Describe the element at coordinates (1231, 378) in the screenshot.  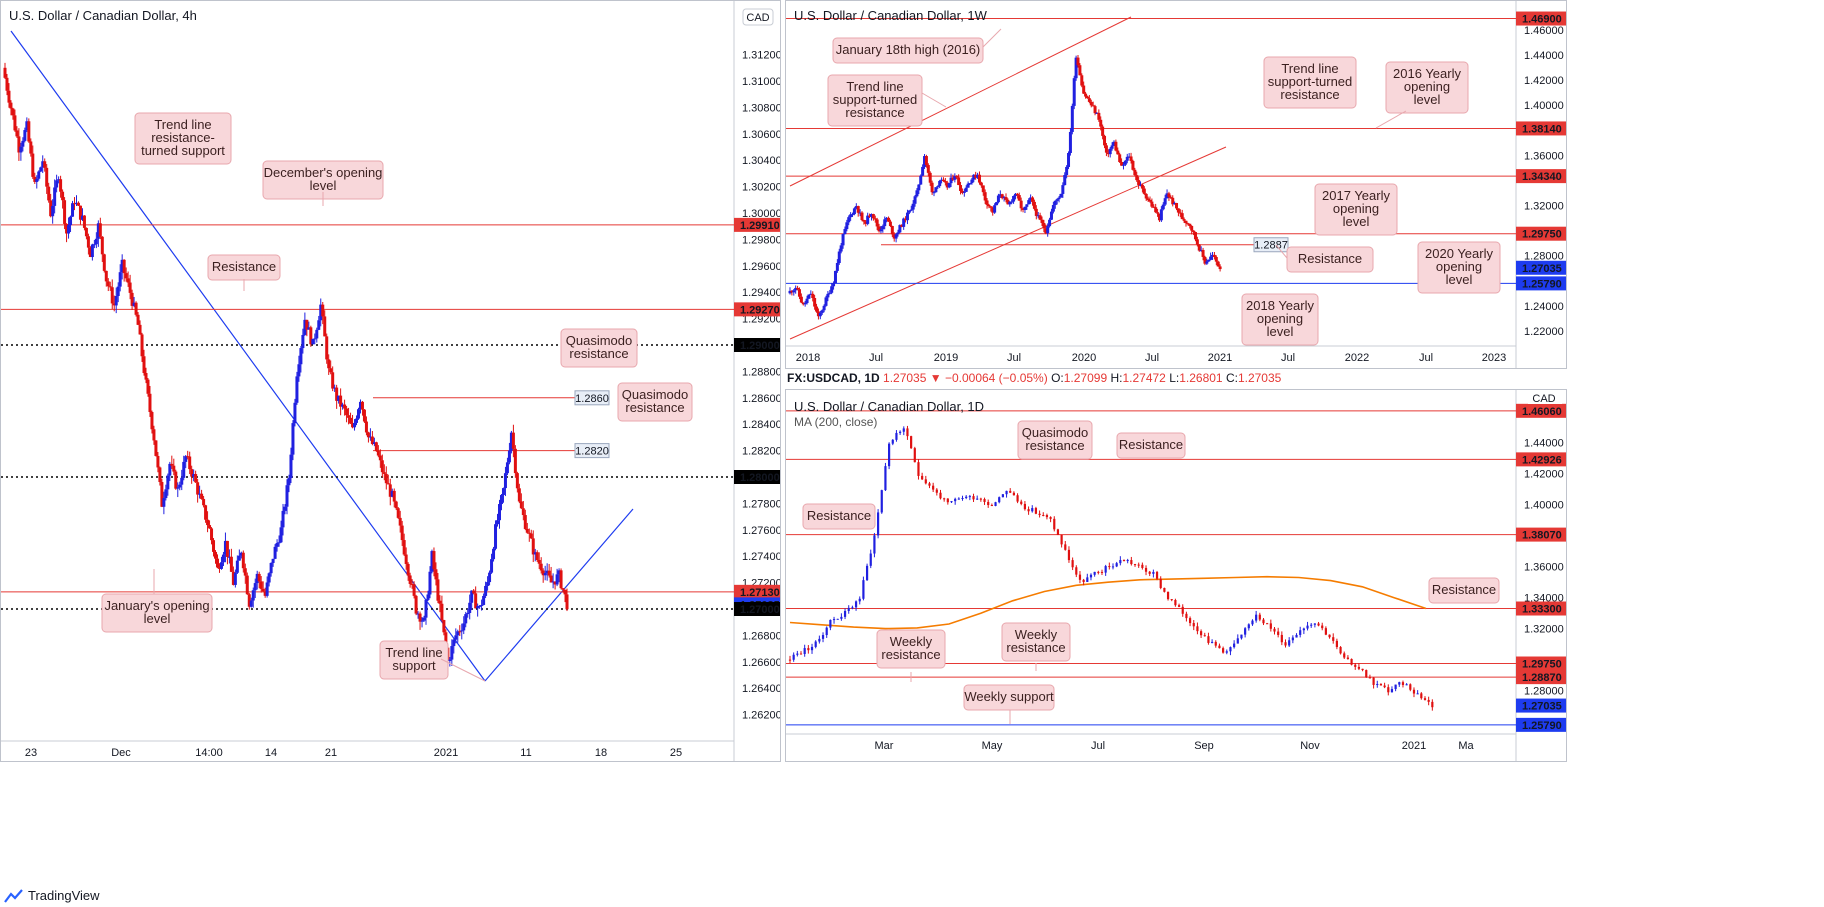
I see `close-label: C:` at that location.